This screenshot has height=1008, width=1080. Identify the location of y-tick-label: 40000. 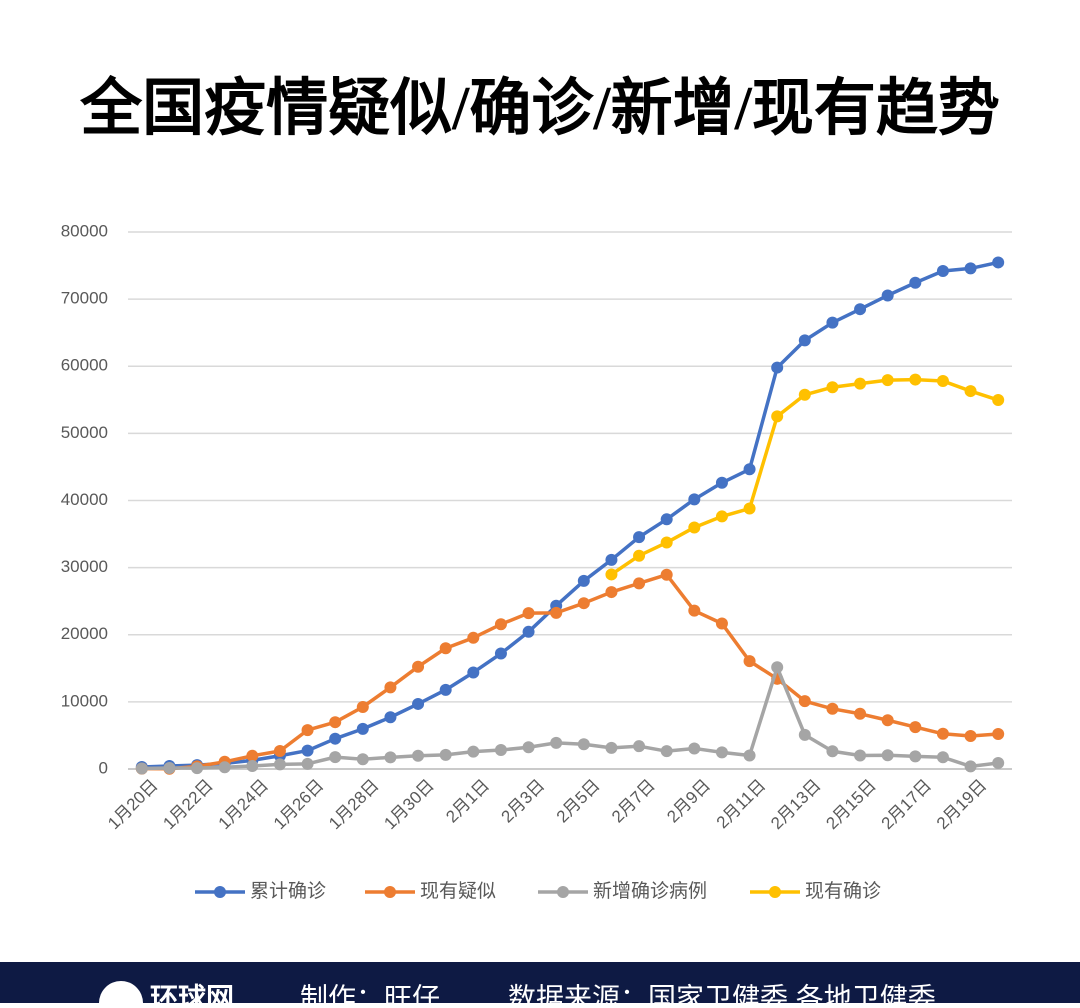
(84, 499).